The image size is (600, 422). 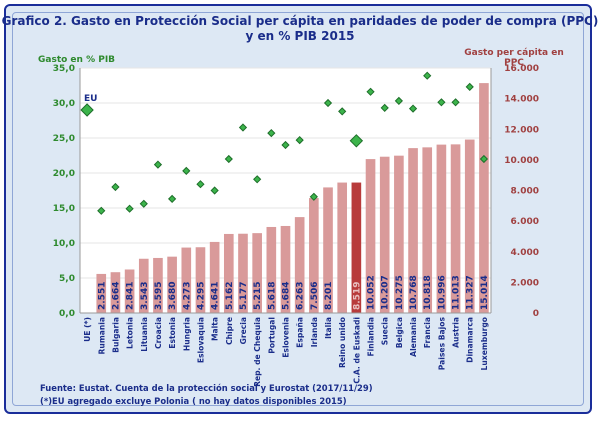 I want to click on category-label: Dinamarca, so click(x=470, y=340).